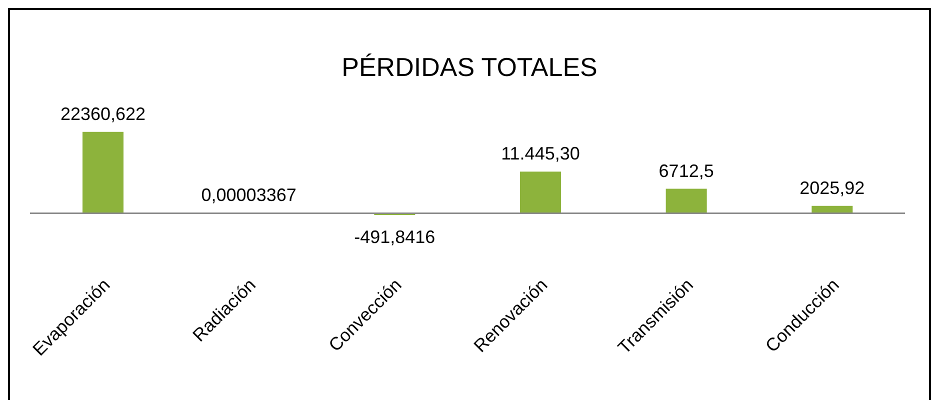 The image size is (935, 405). What do you see at coordinates (248, 195) in the screenshot?
I see `data-label: 0,00003367` at bounding box center [248, 195].